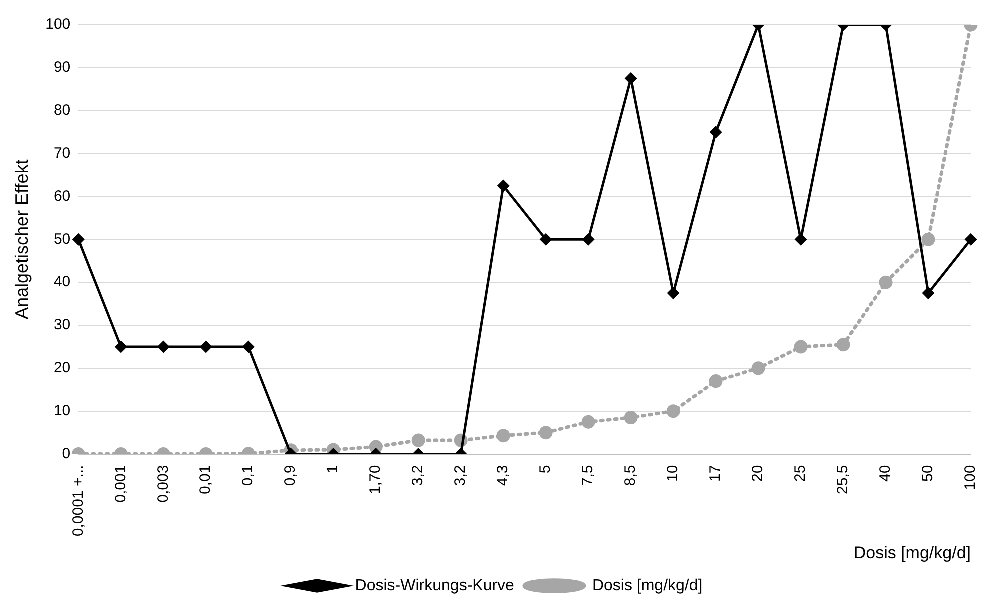 The width and height of the screenshot is (1000, 612). What do you see at coordinates (22, 240) in the screenshot?
I see `y-axis-title: Analgetischer Effekt` at bounding box center [22, 240].